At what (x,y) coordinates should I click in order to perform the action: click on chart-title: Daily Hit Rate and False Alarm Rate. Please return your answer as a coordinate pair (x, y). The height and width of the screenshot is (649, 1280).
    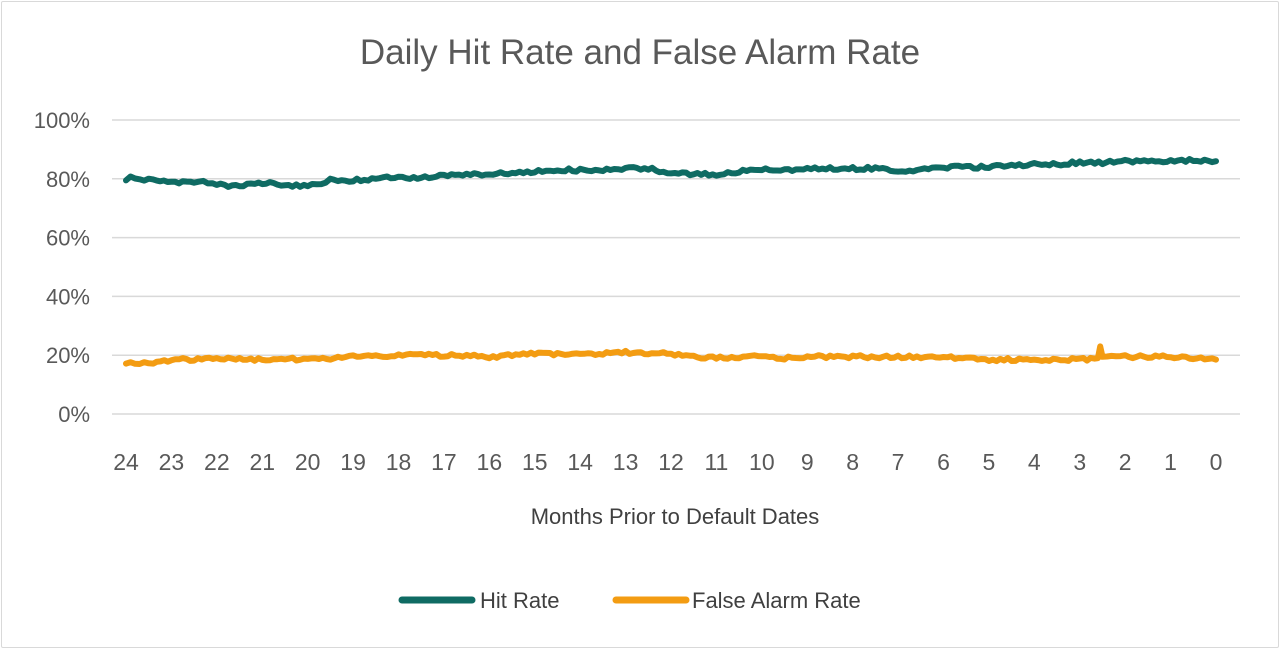
    Looking at the image, I should click on (640, 52).